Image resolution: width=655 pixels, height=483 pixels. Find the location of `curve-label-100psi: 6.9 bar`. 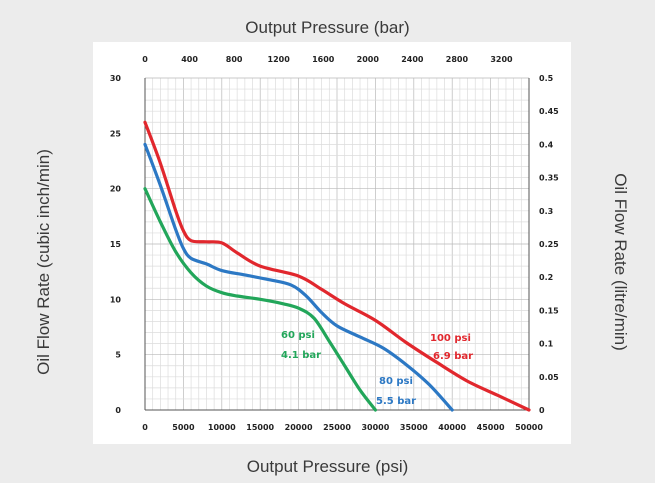

curve-label-100psi: 6.9 bar is located at coordinates (453, 356).